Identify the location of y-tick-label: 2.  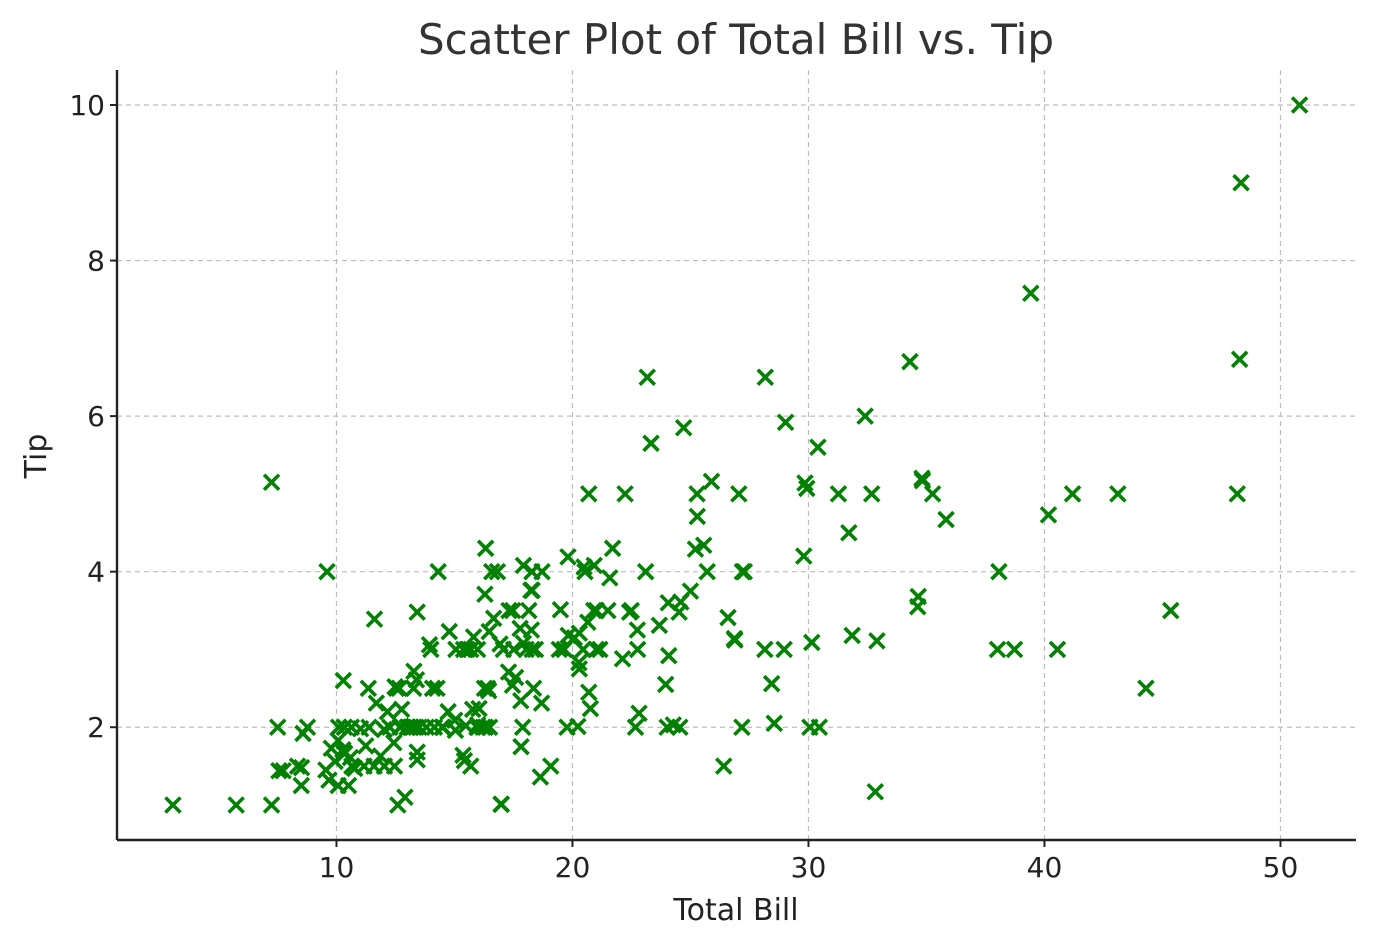
(96, 727).